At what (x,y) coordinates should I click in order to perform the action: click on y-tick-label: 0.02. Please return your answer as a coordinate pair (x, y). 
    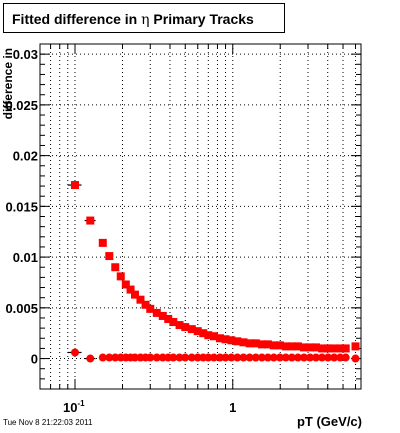
    Looking at the image, I should click on (25, 156).